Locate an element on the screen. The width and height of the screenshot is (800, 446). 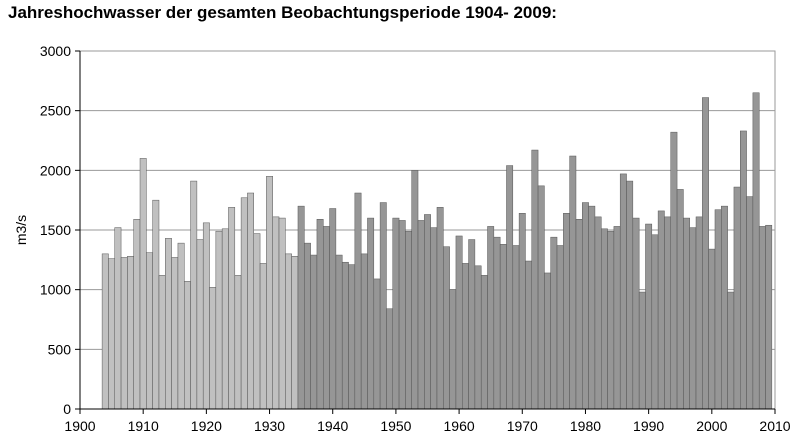
y-tick-label: 2500 is located at coordinates (55, 111).